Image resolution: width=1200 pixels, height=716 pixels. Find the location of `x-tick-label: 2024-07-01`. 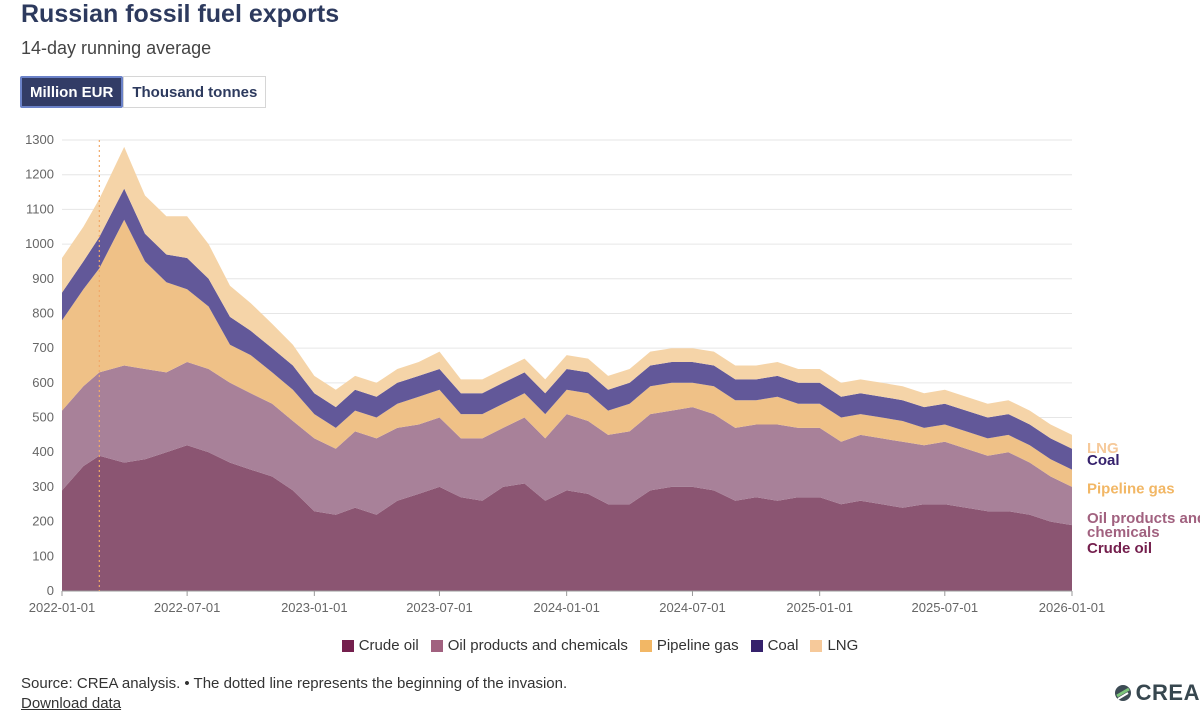

x-tick-label: 2024-07-01 is located at coordinates (692, 607).